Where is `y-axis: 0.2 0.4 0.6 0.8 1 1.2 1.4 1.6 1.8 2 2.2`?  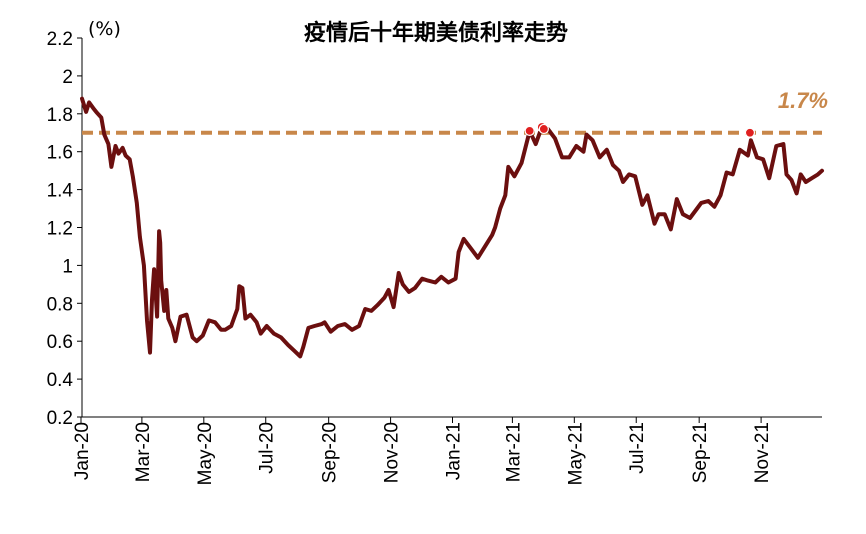 y-axis: 0.2 0.4 0.6 0.8 1 1.2 1.4 1.6 1.8 2 2.2 is located at coordinates (65, 229).